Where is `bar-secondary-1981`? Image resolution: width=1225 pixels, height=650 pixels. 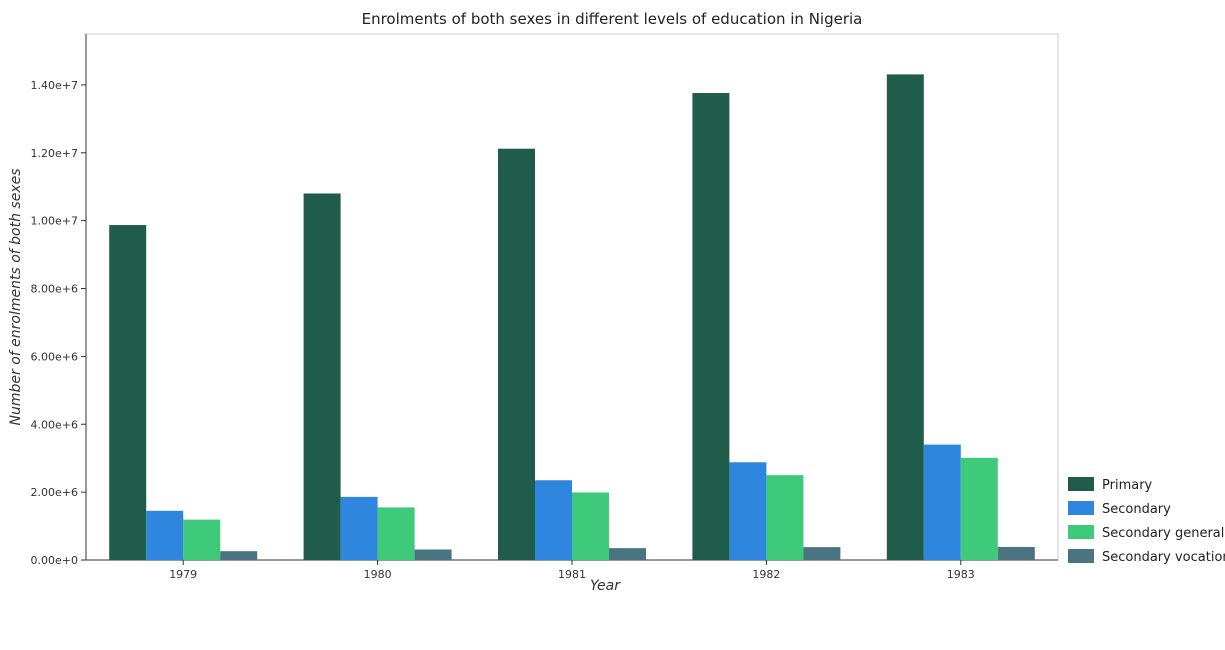
bar-secondary-1981 is located at coordinates (553, 520).